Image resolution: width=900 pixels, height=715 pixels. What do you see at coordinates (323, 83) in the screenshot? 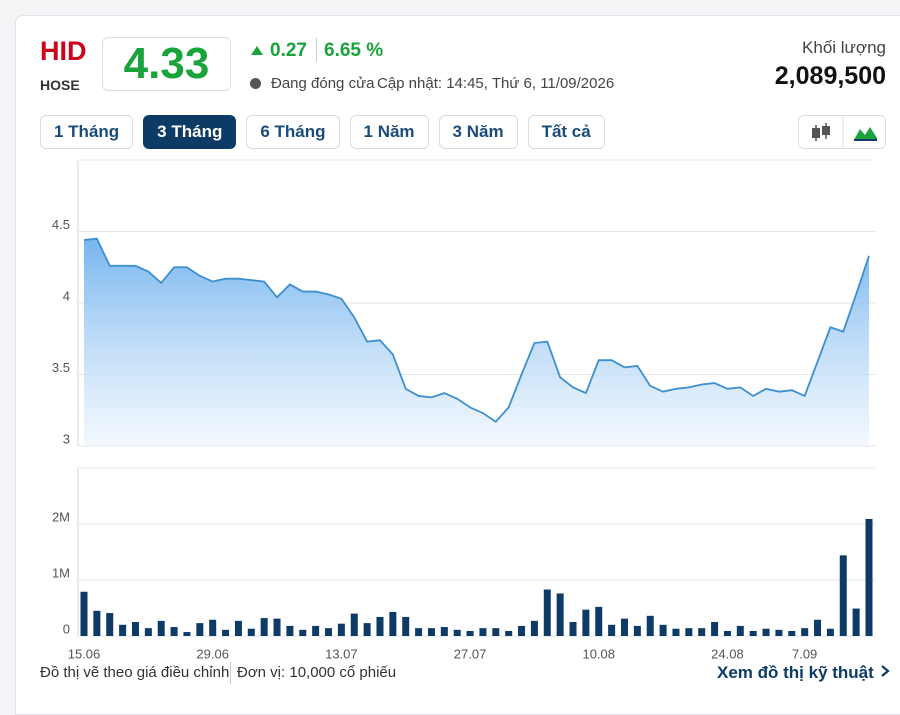
I see `status: Đang đóng cửa` at bounding box center [323, 83].